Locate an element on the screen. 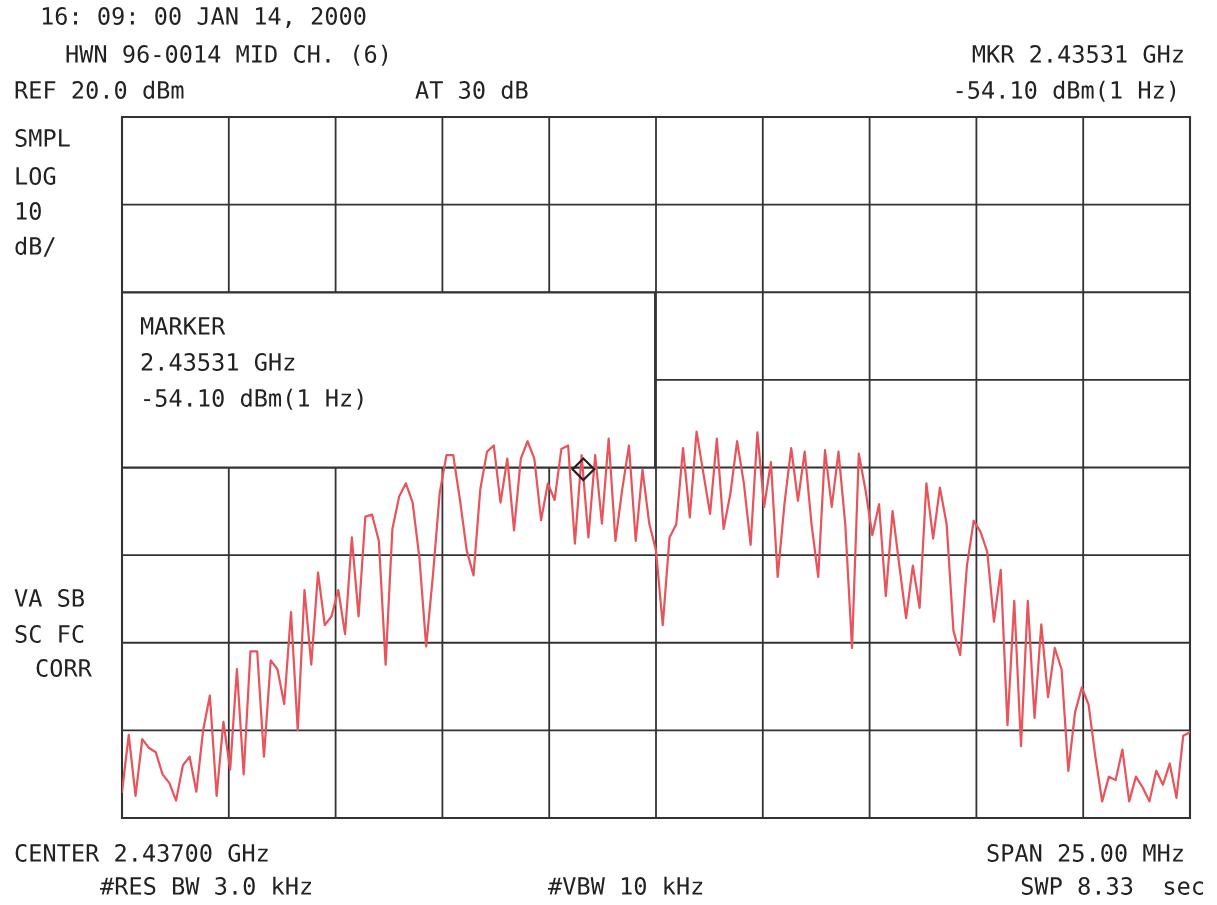  text: SC FC is located at coordinates (49, 634).